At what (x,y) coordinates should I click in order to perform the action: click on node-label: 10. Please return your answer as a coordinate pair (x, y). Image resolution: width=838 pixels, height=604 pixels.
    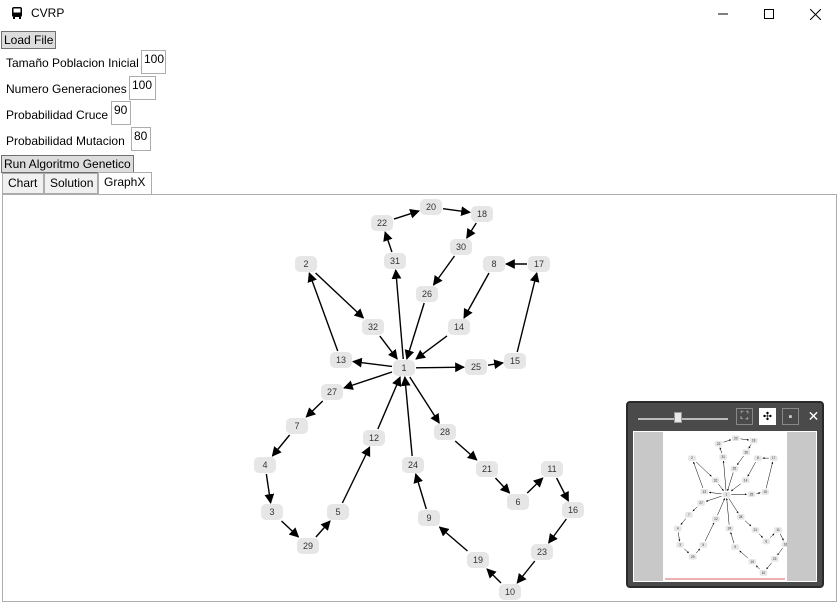
    Looking at the image, I should click on (510, 592).